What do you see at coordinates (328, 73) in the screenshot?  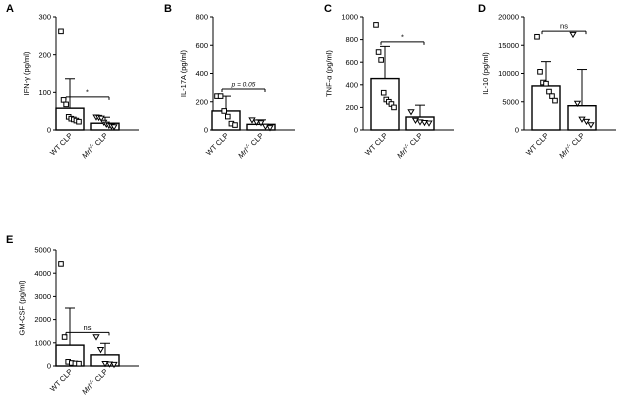 I see `y-axis-label: TNF-α (pg/ml)` at bounding box center [328, 73].